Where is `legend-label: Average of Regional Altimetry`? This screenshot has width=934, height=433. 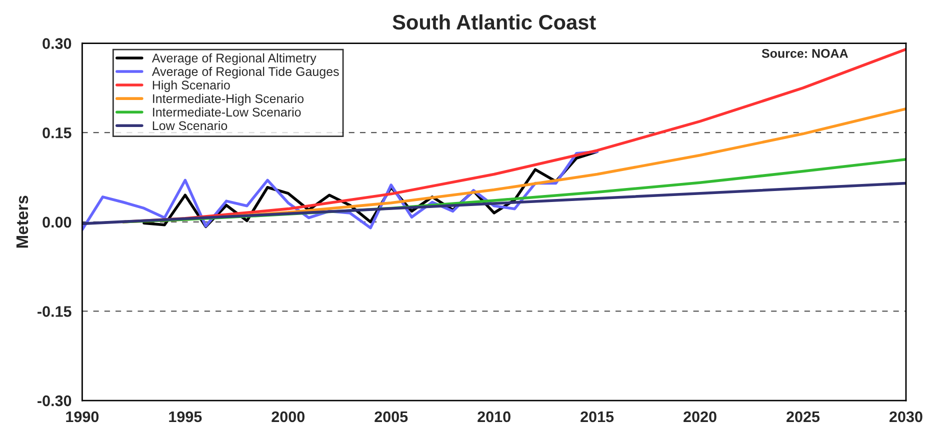
legend-label: Average of Regional Altimetry is located at coordinates (234, 59).